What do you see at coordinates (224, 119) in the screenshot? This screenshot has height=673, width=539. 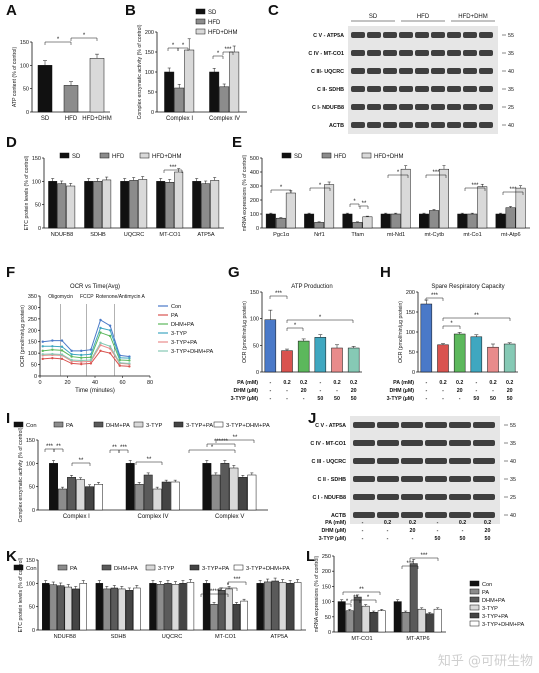 I see `x-tick-label: Complex IV` at bounding box center [224, 119].